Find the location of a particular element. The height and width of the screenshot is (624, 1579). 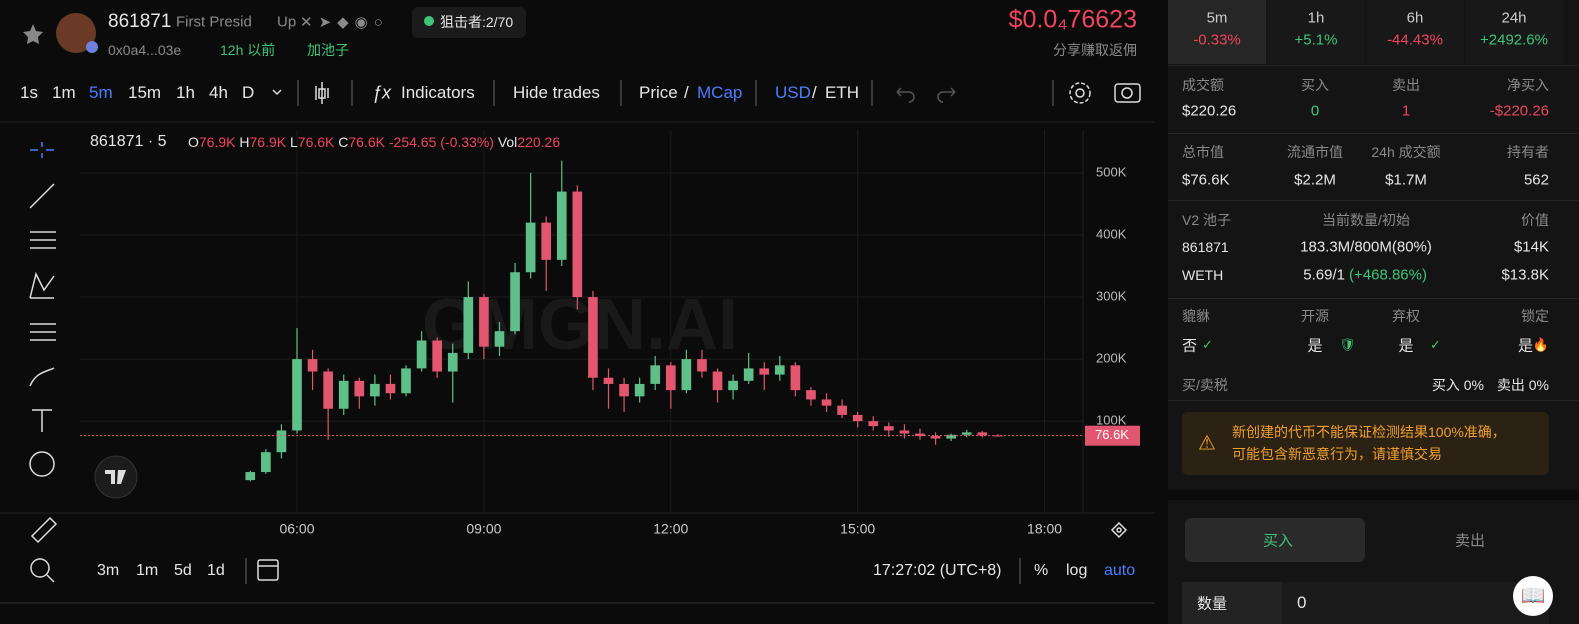

pool-amount: 183.3M/800M(80%) is located at coordinates (1366, 247).